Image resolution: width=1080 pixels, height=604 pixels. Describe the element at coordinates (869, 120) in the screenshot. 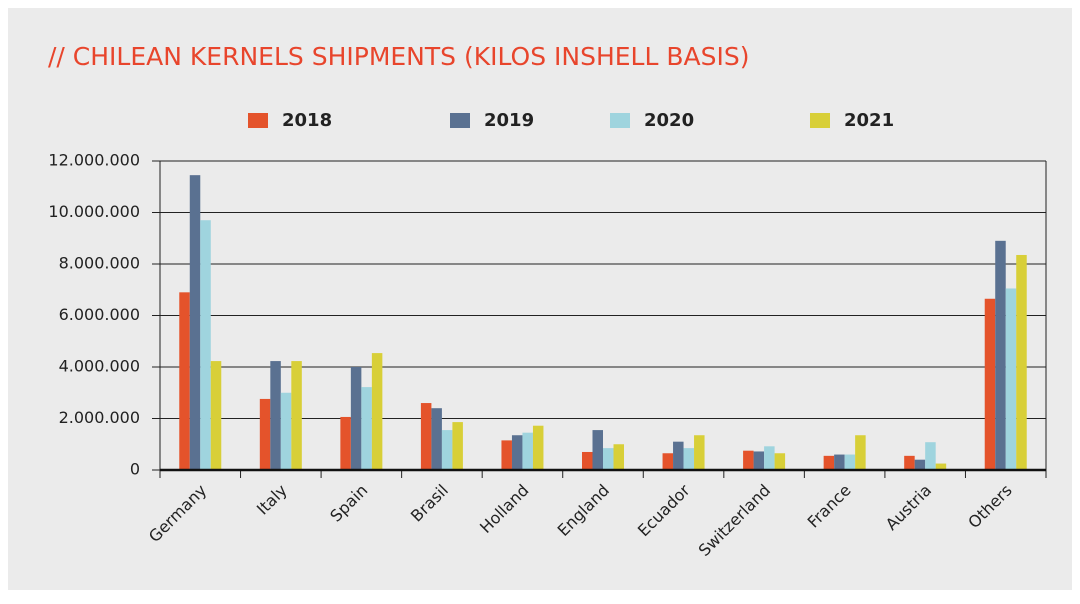

I see `legend-label: 2021` at that location.